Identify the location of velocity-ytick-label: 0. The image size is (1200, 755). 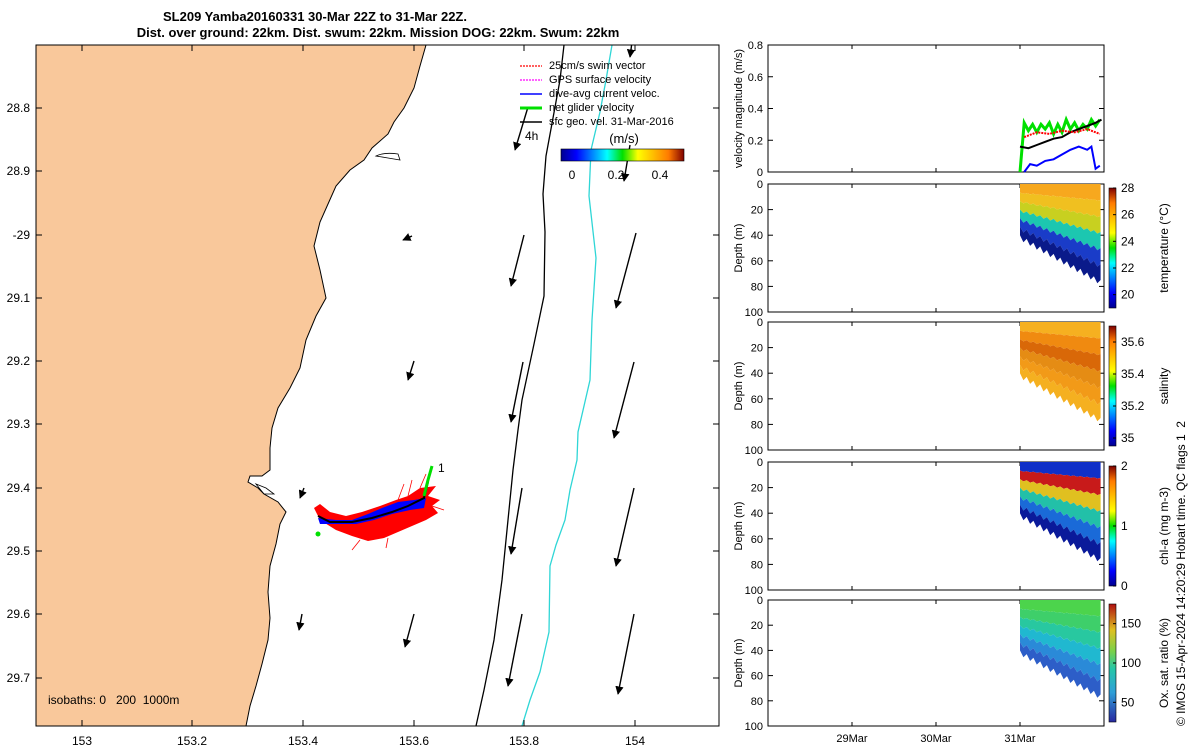
(760, 173).